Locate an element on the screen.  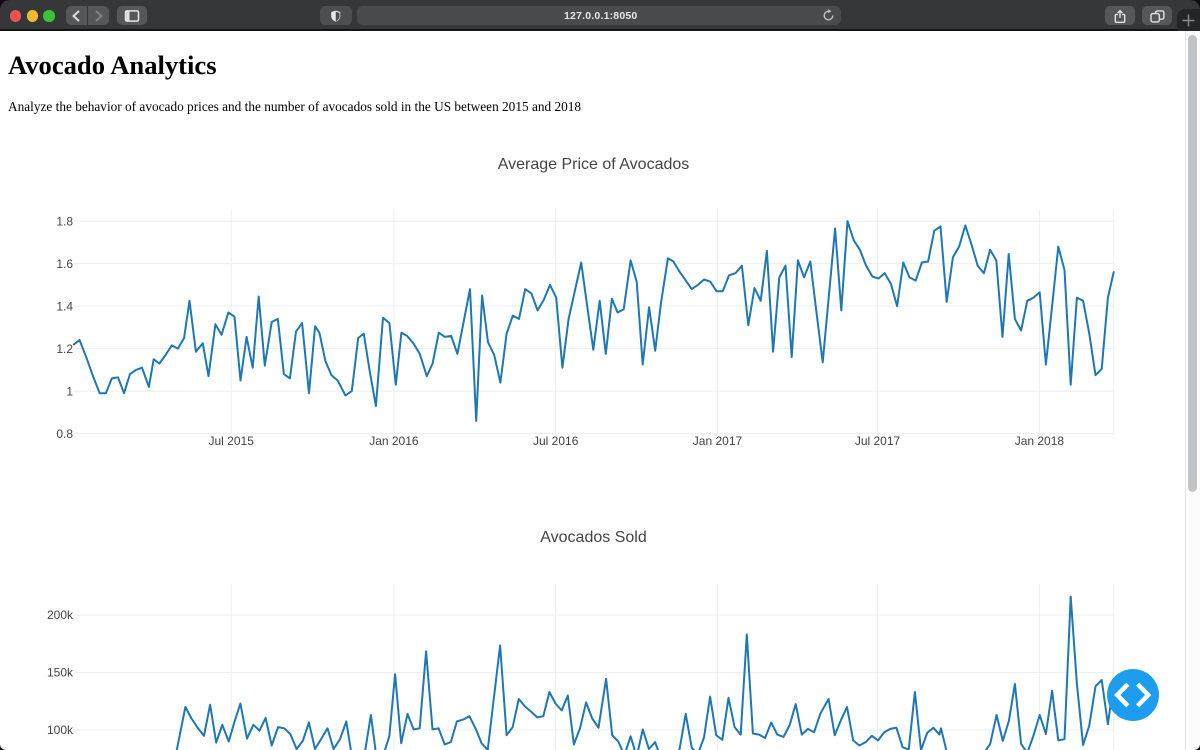
svg-text: 1.2 is located at coordinates (64, 349).